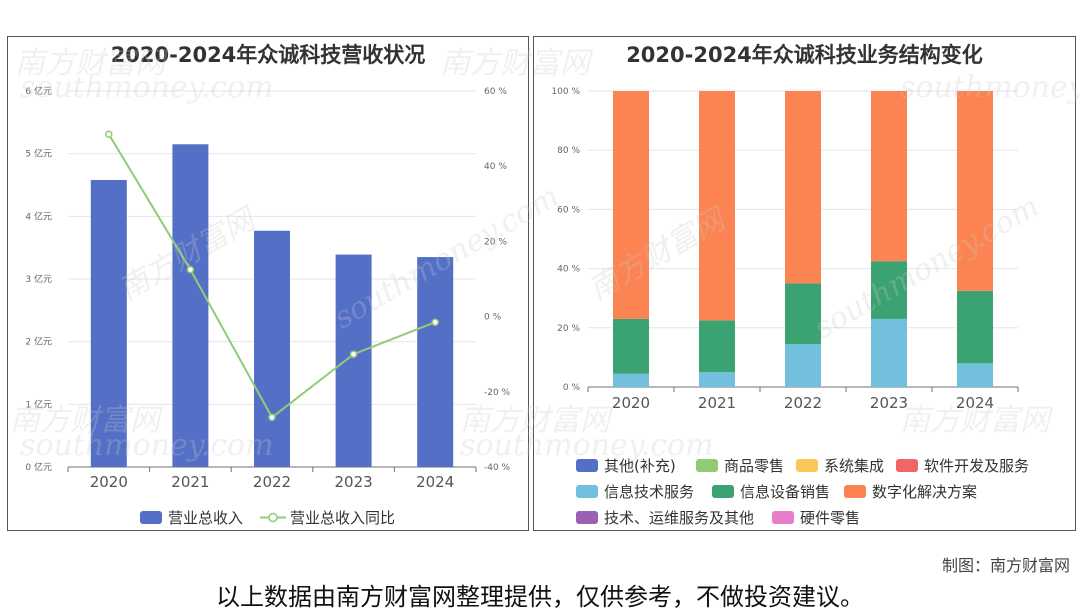 This screenshot has height=614, width=1080. What do you see at coordinates (854, 466) in the screenshot?
I see `legend-label: 系统集成` at bounding box center [854, 466].